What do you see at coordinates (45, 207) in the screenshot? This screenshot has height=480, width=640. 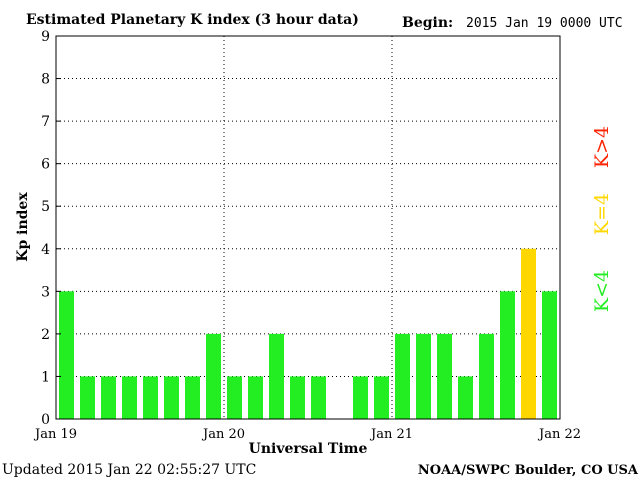 I see `y-tick-label: 5` at bounding box center [45, 207].